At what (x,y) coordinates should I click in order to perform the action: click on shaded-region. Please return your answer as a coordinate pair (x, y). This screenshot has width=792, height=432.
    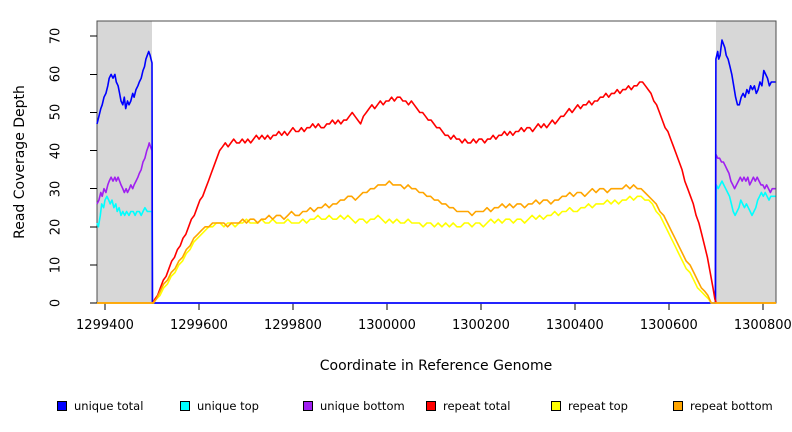
    Looking at the image, I should click on (745, 162).